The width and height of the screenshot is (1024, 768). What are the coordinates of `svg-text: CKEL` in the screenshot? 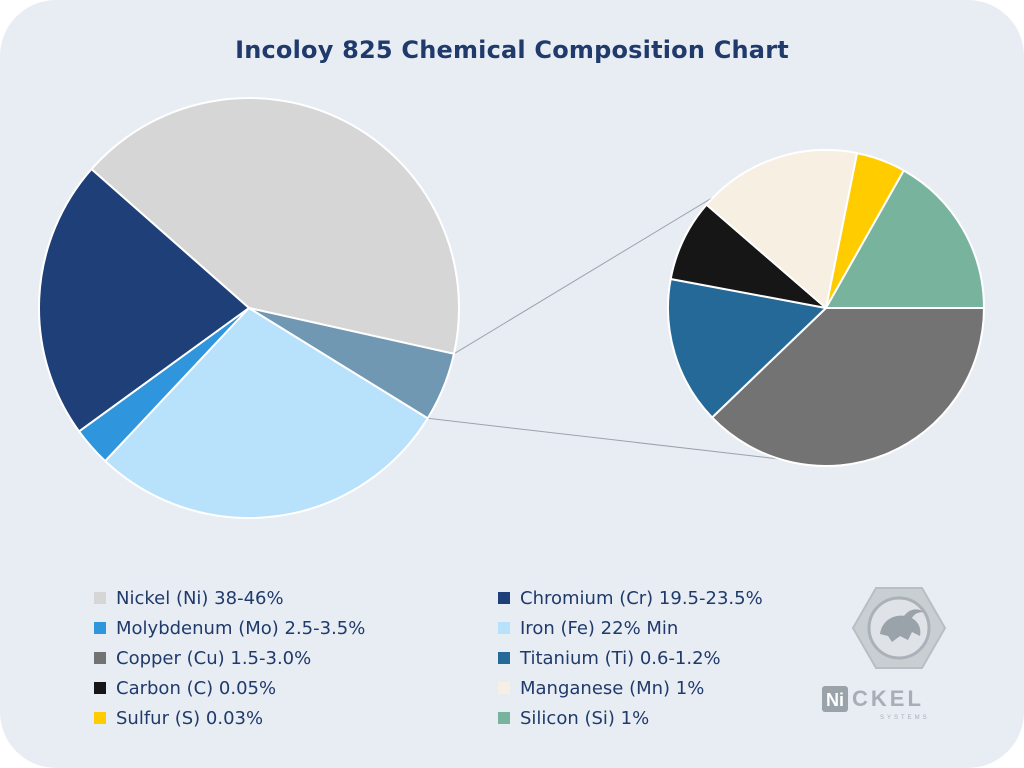 It's located at (888, 698).